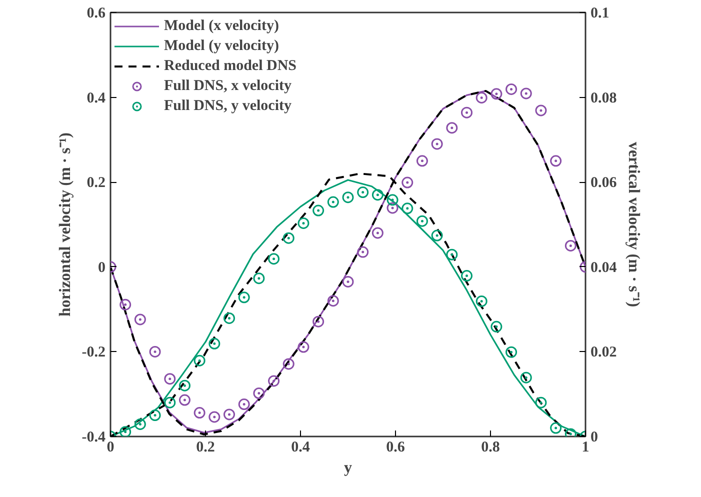  Describe the element at coordinates (94, 438) in the screenshot. I see `y-tick-label: -0.4` at that location.